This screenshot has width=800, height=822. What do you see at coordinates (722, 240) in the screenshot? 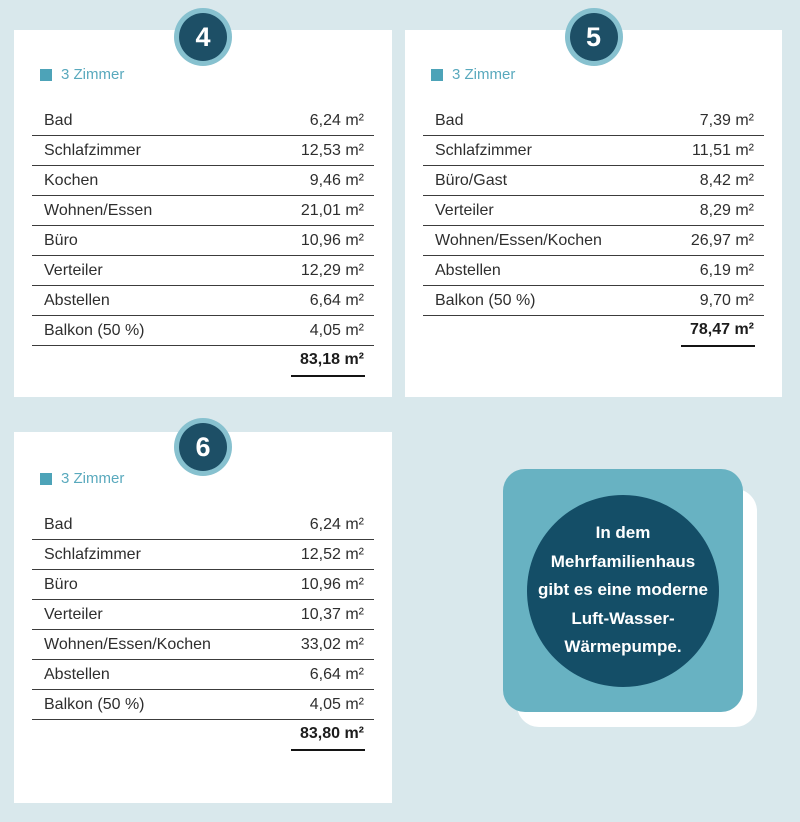
I see `room-area: 26,97 m²` at bounding box center [722, 240].